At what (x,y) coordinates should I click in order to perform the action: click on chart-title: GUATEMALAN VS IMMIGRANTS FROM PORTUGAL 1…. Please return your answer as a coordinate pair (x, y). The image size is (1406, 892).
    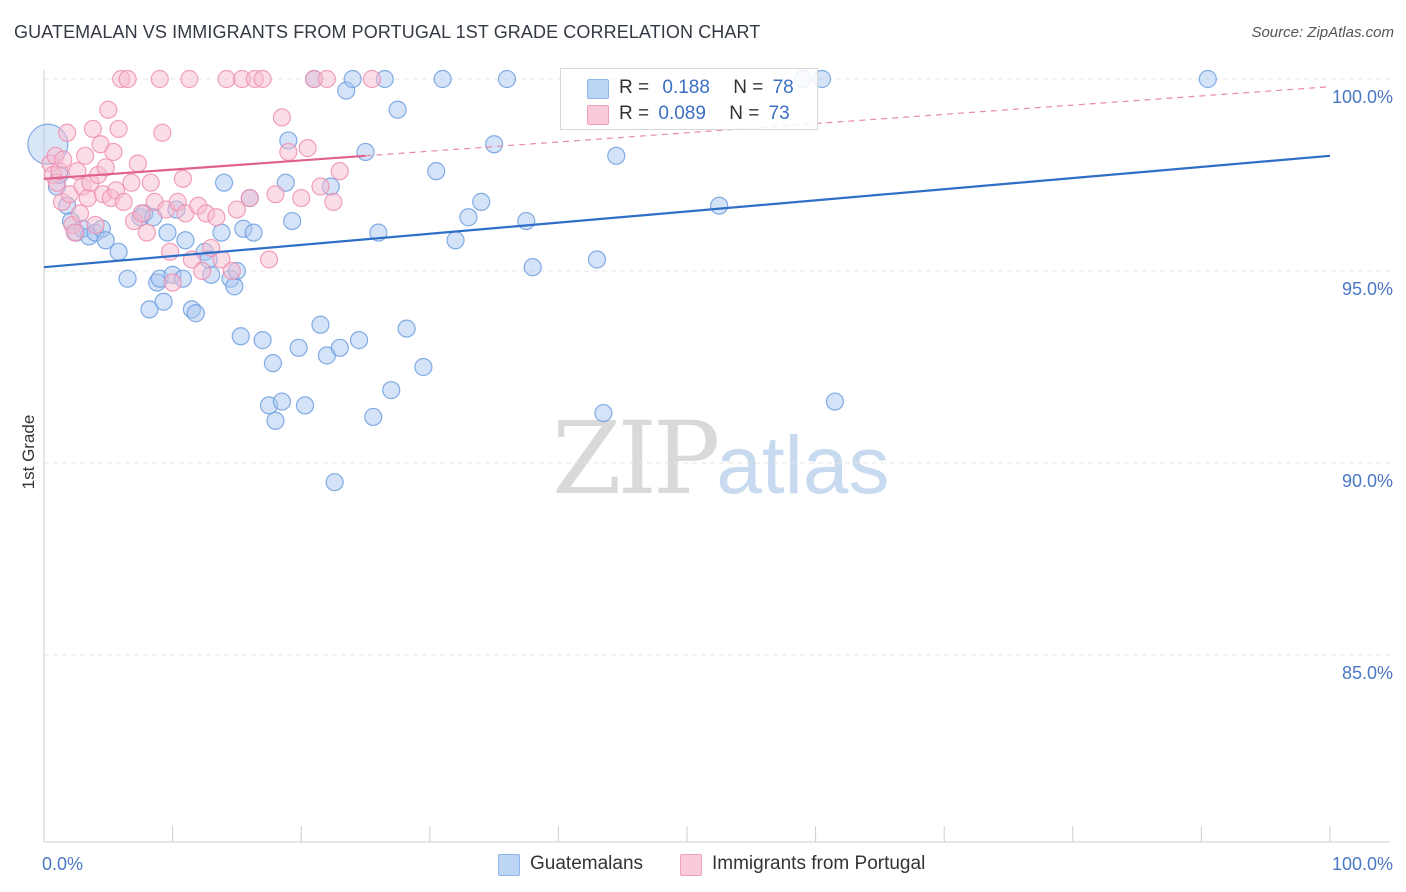
    Looking at the image, I should click on (387, 32).